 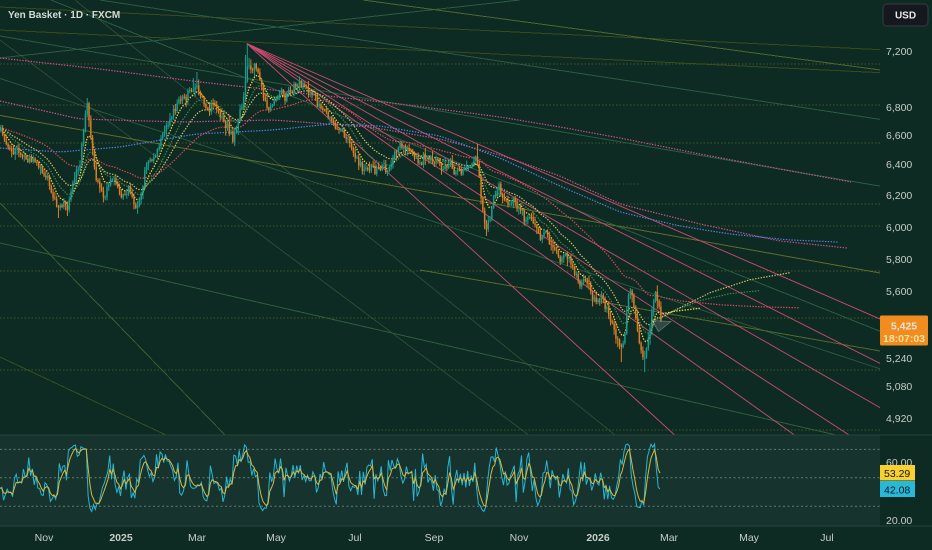 I want to click on svg-text: 2026, so click(x=598, y=538).